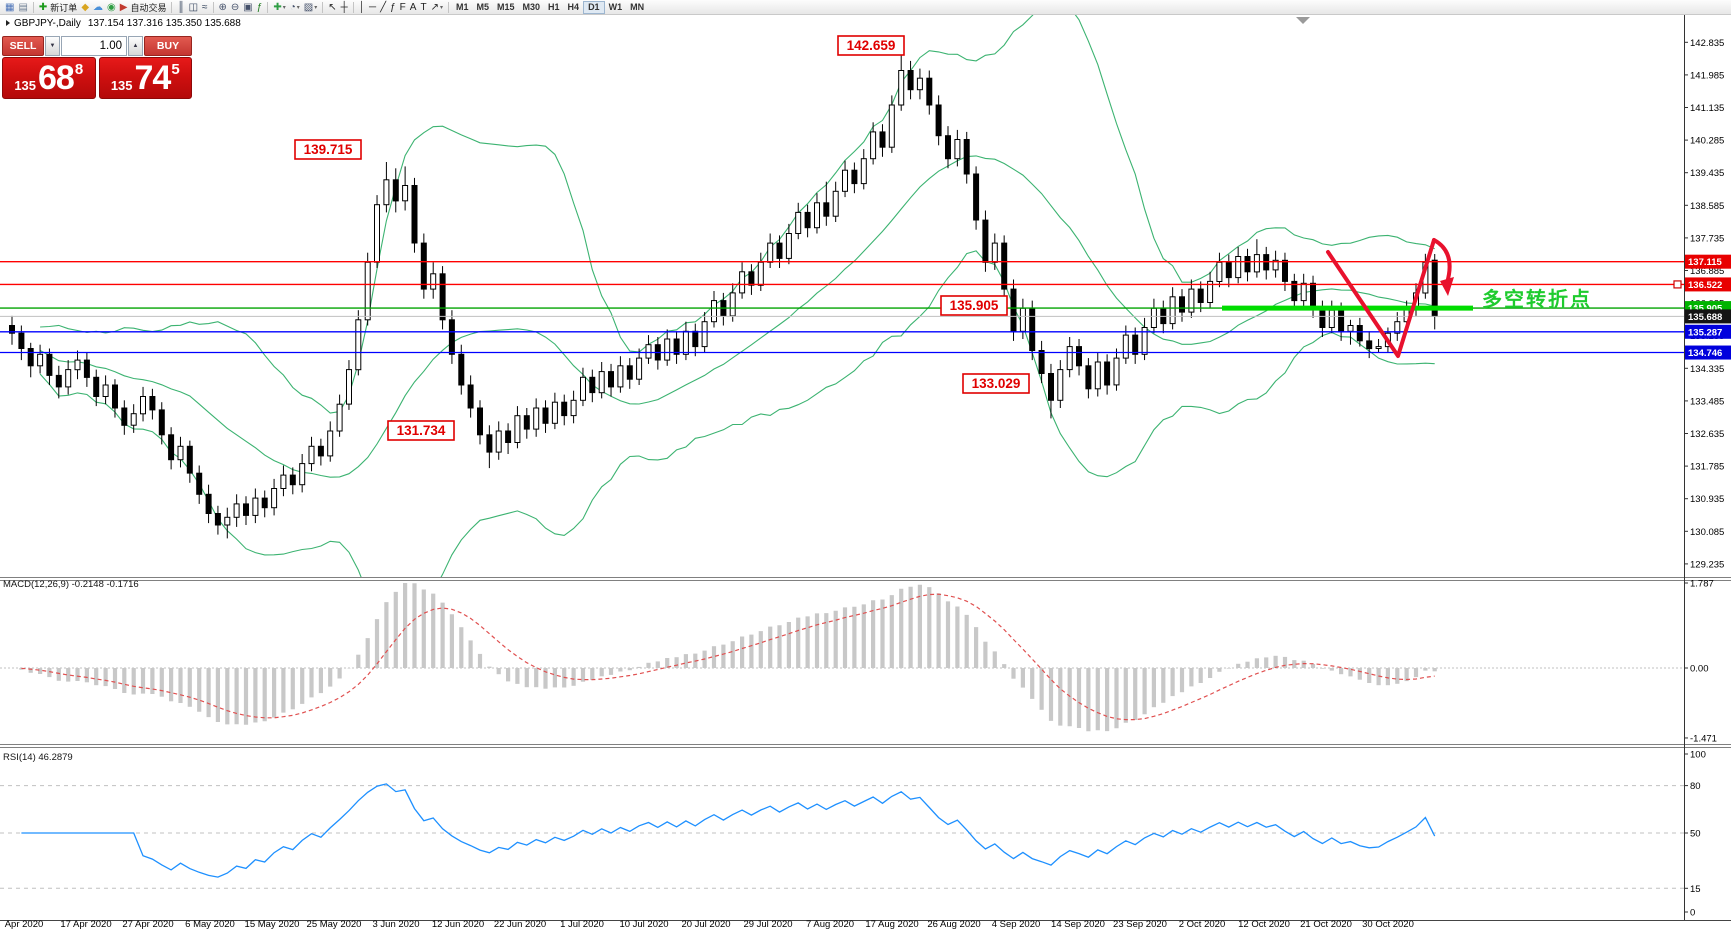 Image resolution: width=1731 pixels, height=937 pixels. What do you see at coordinates (402, 7) in the screenshot?
I see `fibonacci-icon: F` at bounding box center [402, 7].